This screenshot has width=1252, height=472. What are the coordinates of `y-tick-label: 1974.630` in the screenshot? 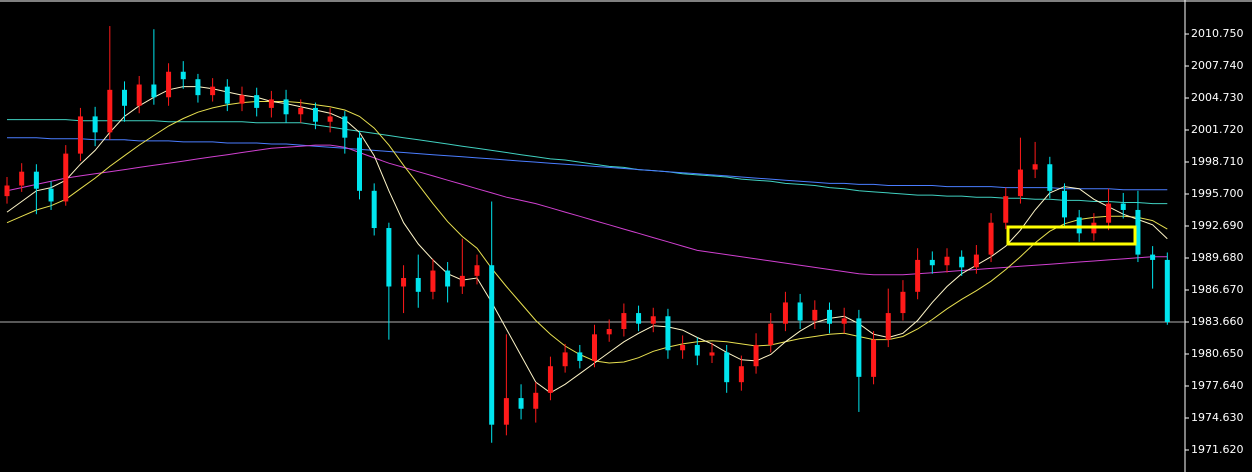 It's located at (1217, 417).